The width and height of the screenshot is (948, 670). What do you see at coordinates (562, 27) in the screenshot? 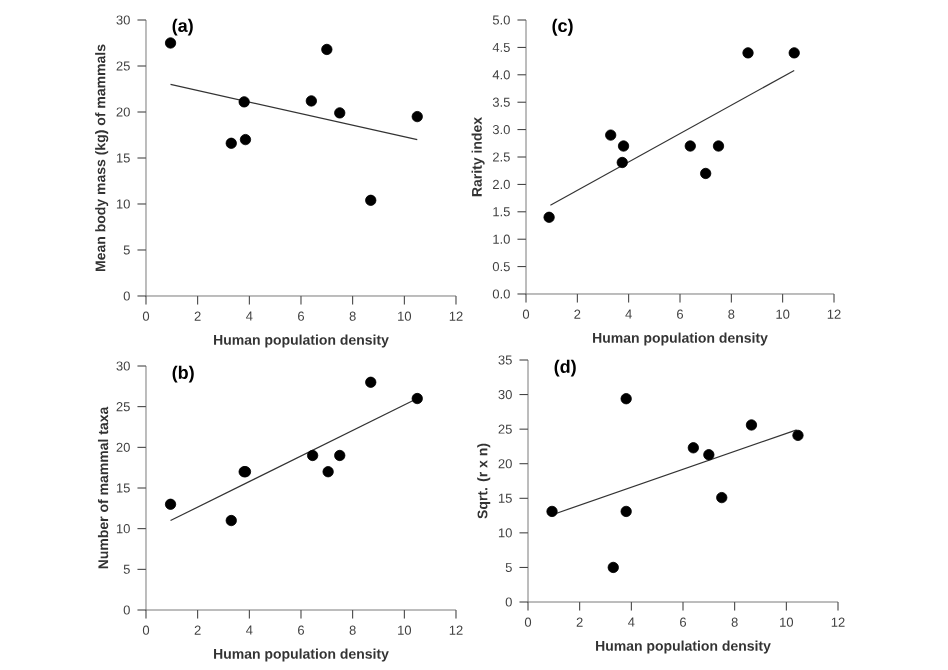
I see `chart-title: (c)` at bounding box center [562, 27].